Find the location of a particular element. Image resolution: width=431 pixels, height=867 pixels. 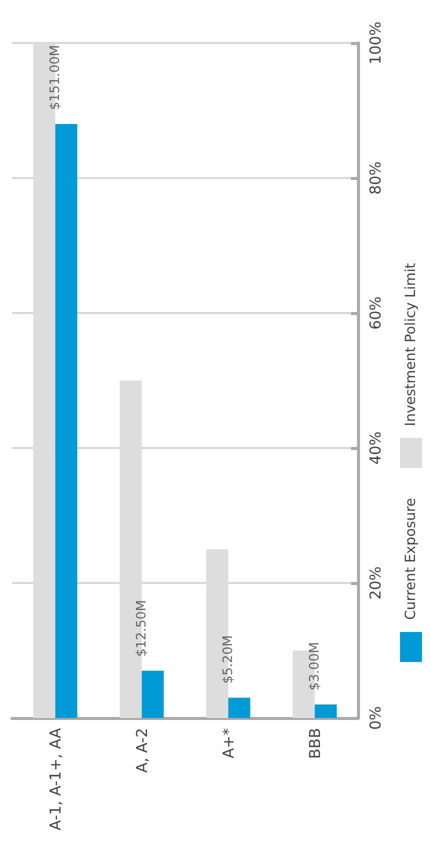

text: Investment Policy Limit is located at coordinates (411, 344).